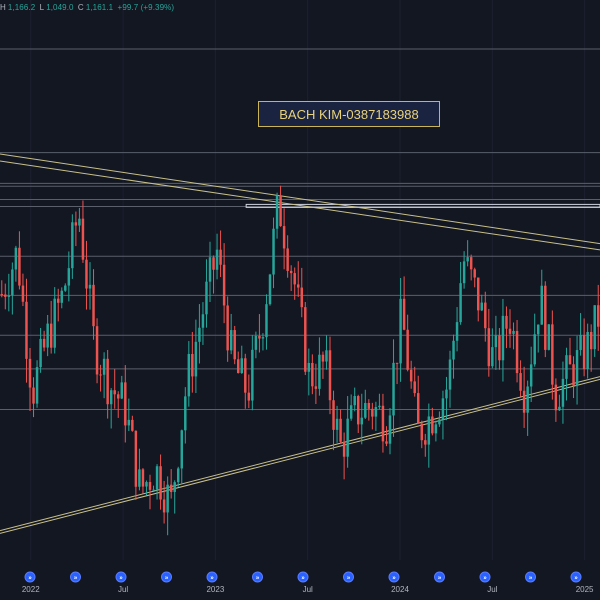 The image size is (600, 600). What do you see at coordinates (422, 205) in the screenshot?
I see `range-box` at bounding box center [422, 205].